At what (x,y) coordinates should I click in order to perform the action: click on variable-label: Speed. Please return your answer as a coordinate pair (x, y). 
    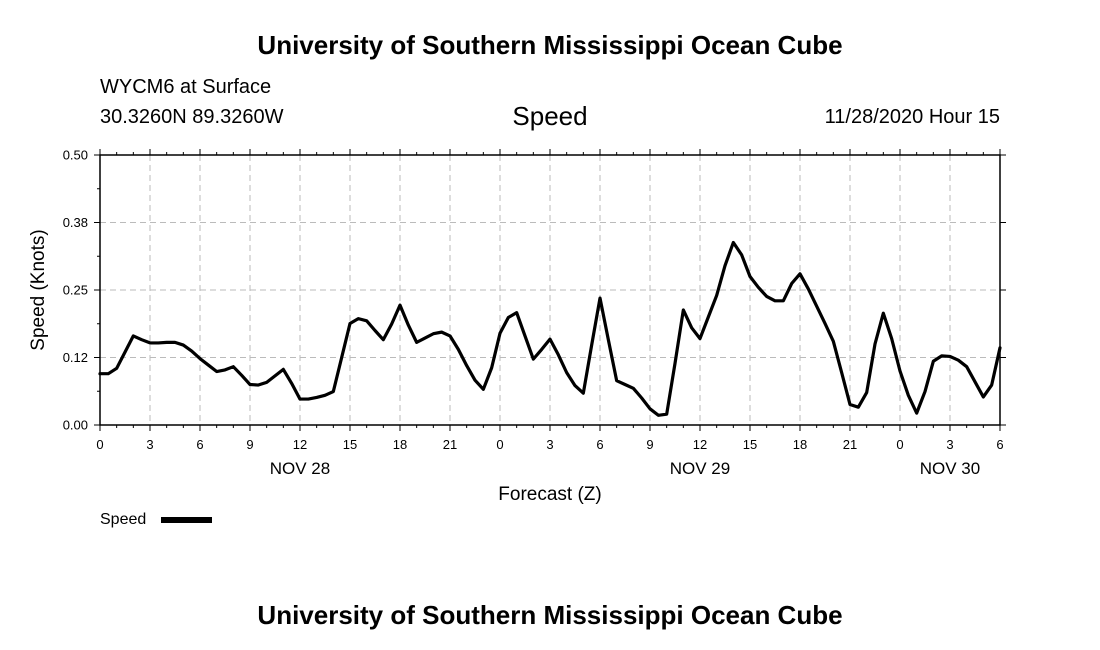
    Looking at the image, I should click on (550, 116).